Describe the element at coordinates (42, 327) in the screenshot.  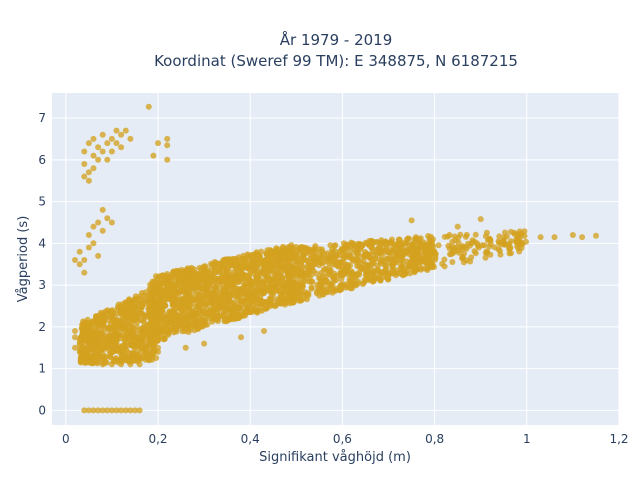
I see `y-tick-label: 2` at that location.